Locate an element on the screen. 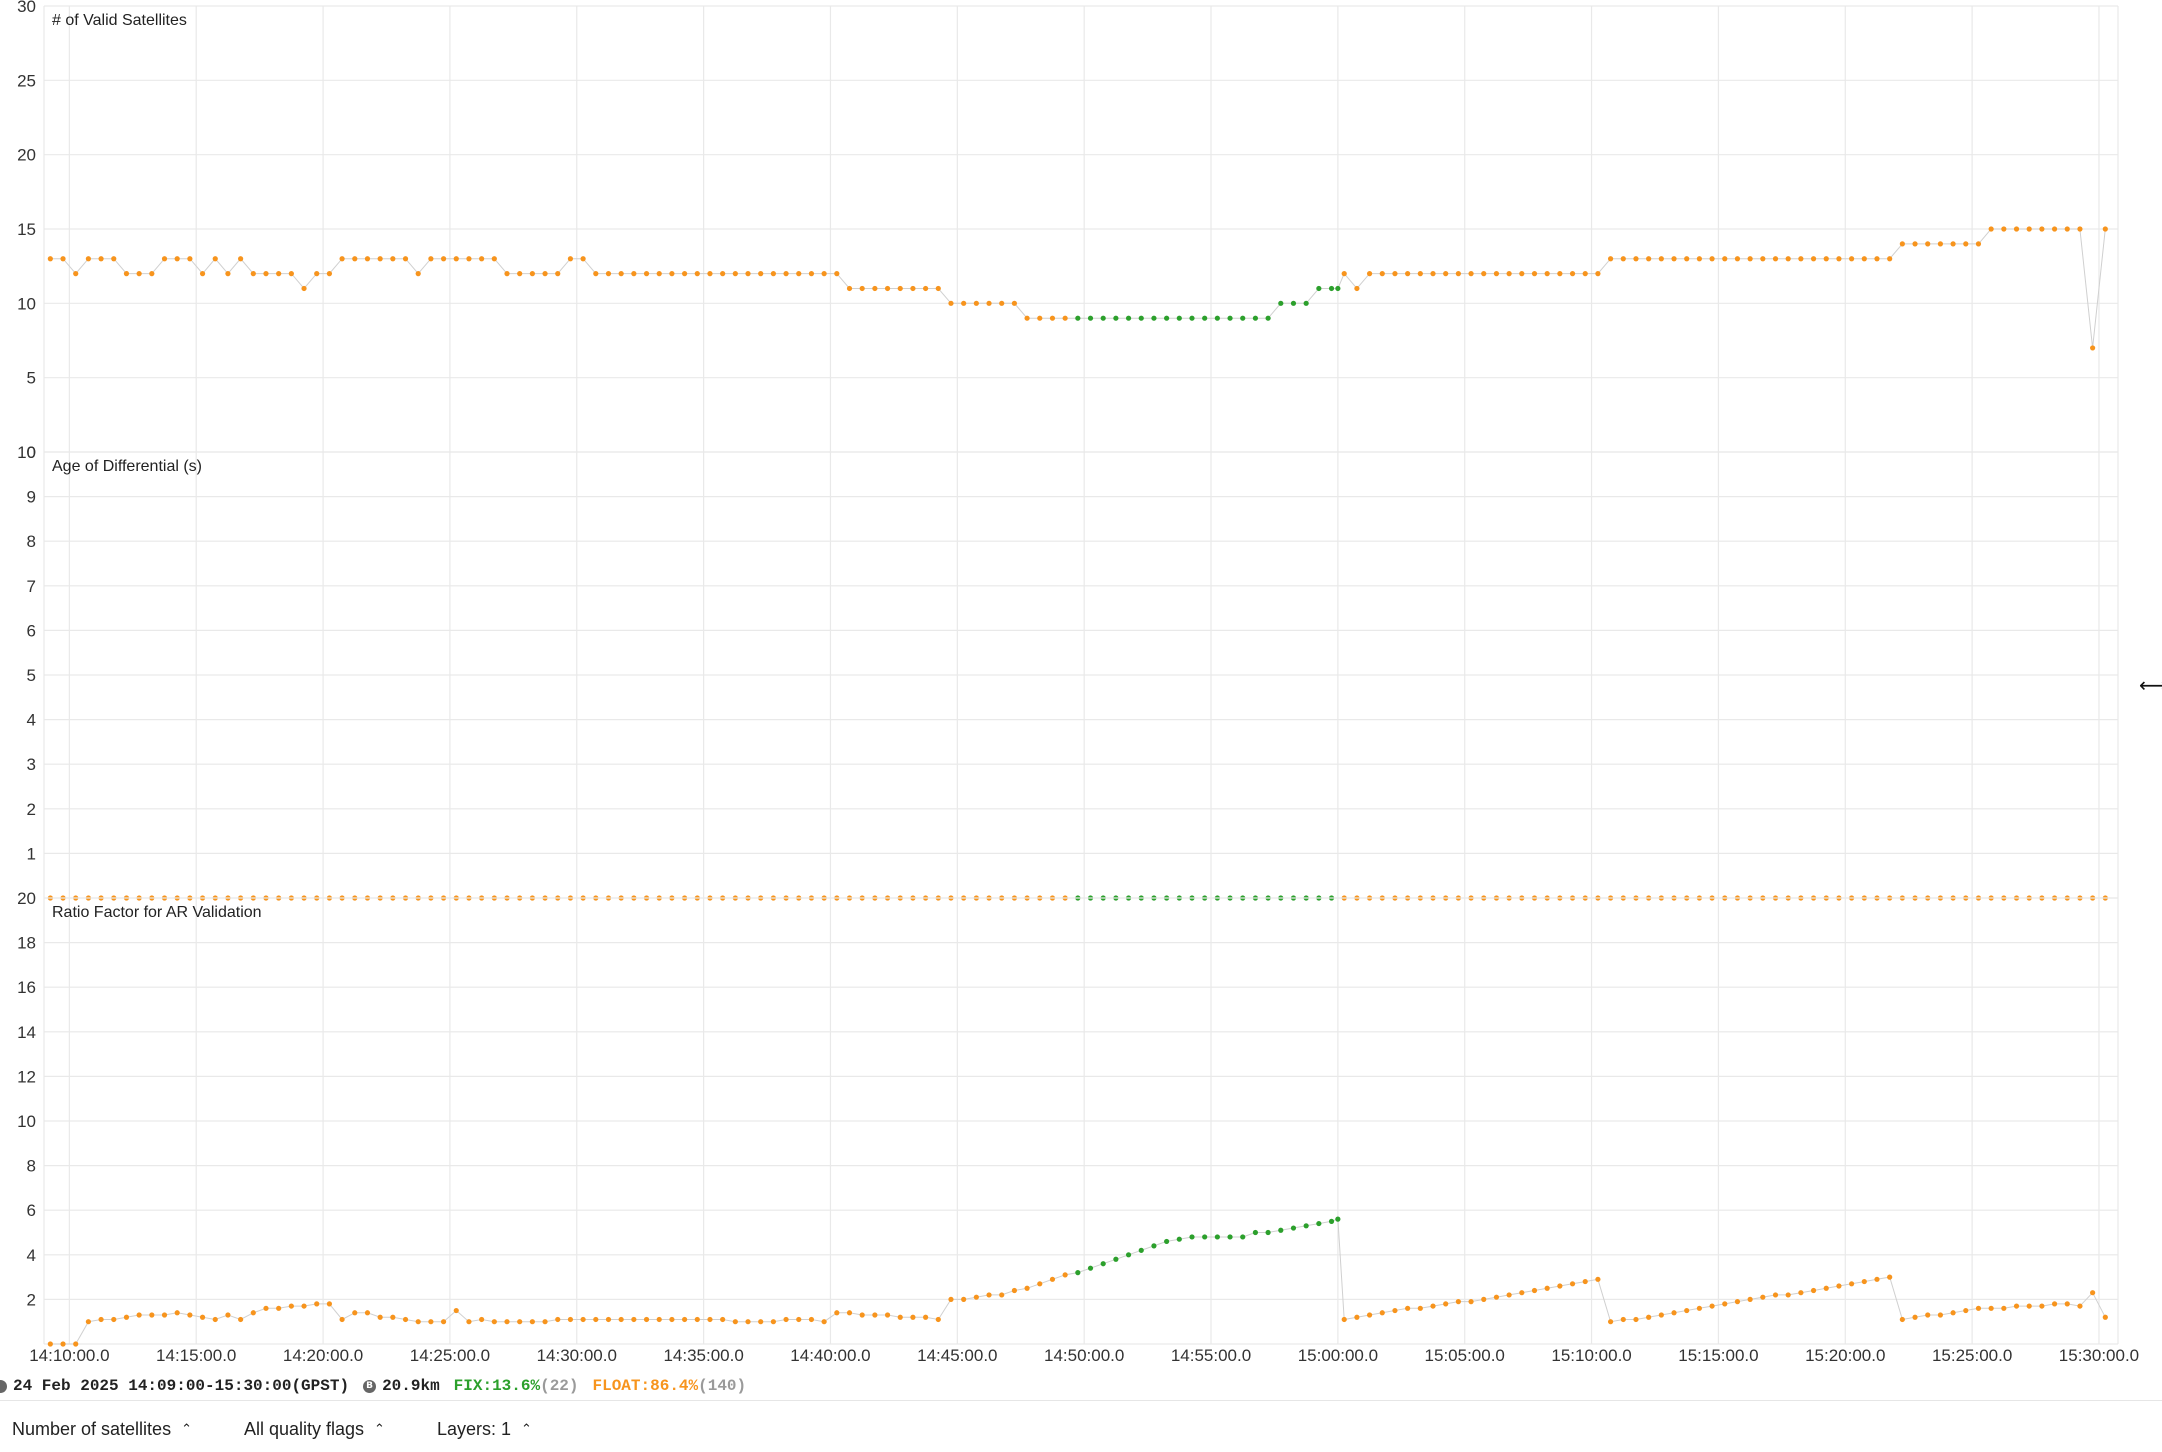  y-tick-label: 0 is located at coordinates (31, 452).